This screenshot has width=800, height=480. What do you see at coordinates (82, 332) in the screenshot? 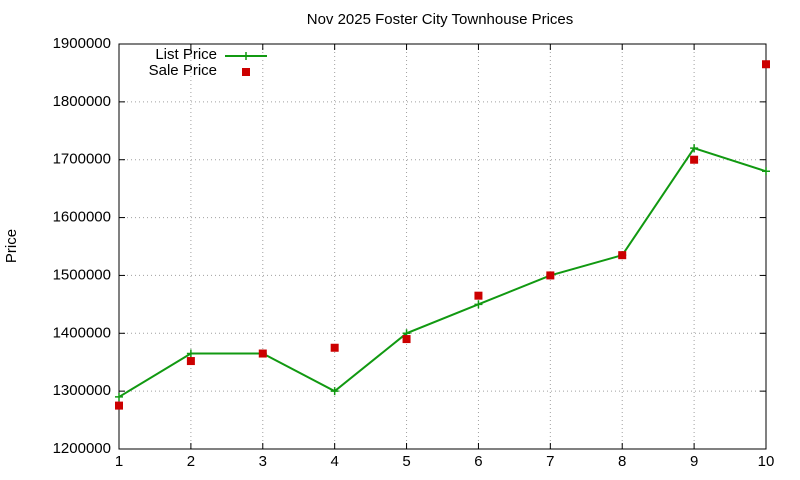
I see `y-tick-label: 1400000` at bounding box center [82, 332].